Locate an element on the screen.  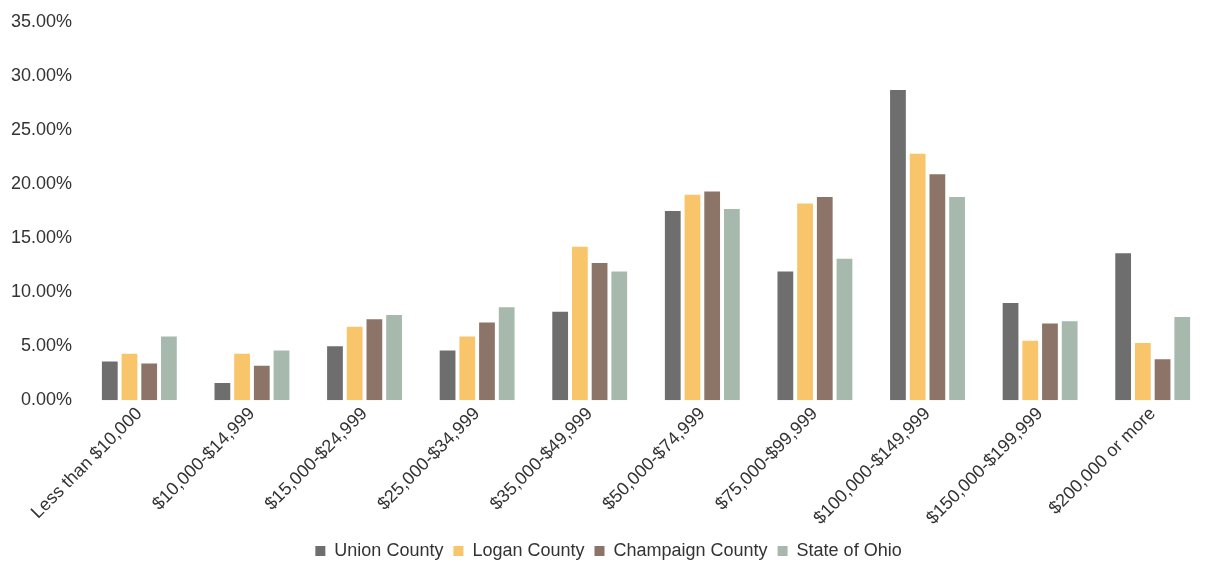
y-tick-label: 5.00% is located at coordinates (47, 345).